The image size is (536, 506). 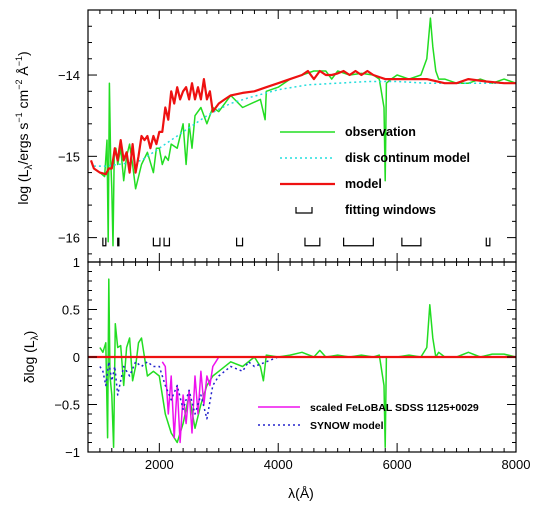 What do you see at coordinates (76, 357) in the screenshot?
I see `y-tick-label: 0` at bounding box center [76, 357].